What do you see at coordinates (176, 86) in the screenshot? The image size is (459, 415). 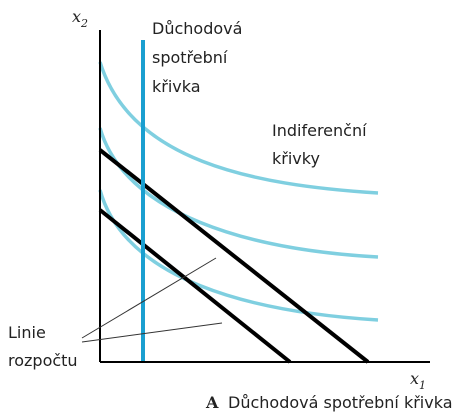 I see `curve-label: křivka` at bounding box center [176, 86].